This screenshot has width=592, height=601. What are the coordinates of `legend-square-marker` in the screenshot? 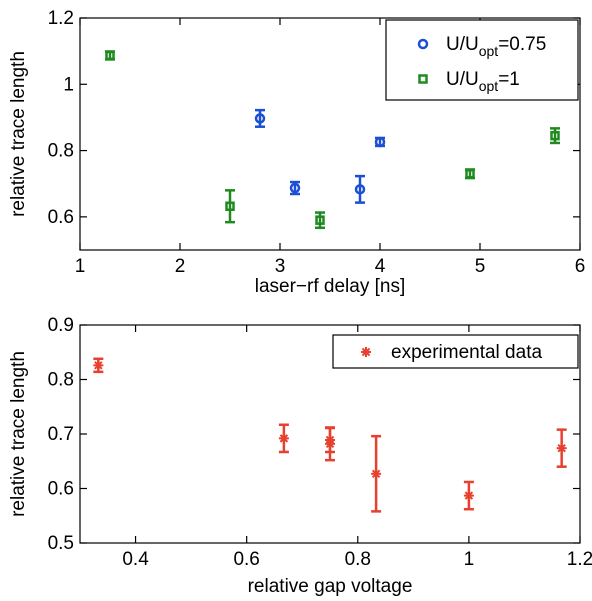 It's located at (423, 79).